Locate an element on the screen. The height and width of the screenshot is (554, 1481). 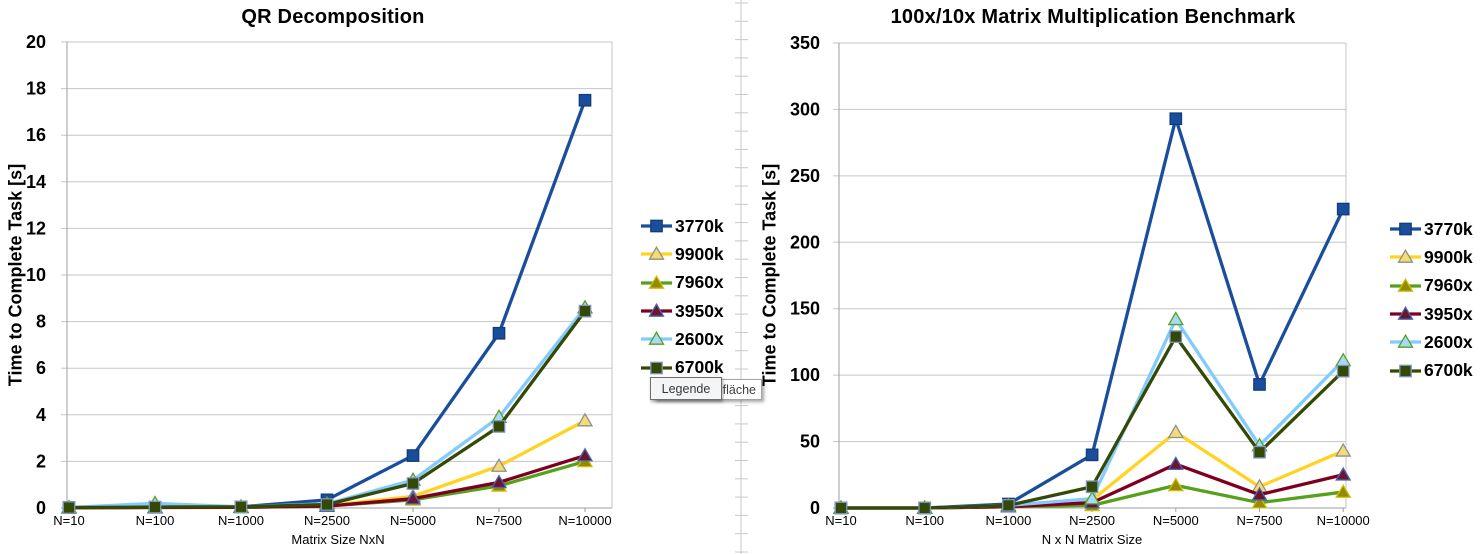
chart2-y-axis-title: Time to Complete Task [s] is located at coordinates (769, 275).